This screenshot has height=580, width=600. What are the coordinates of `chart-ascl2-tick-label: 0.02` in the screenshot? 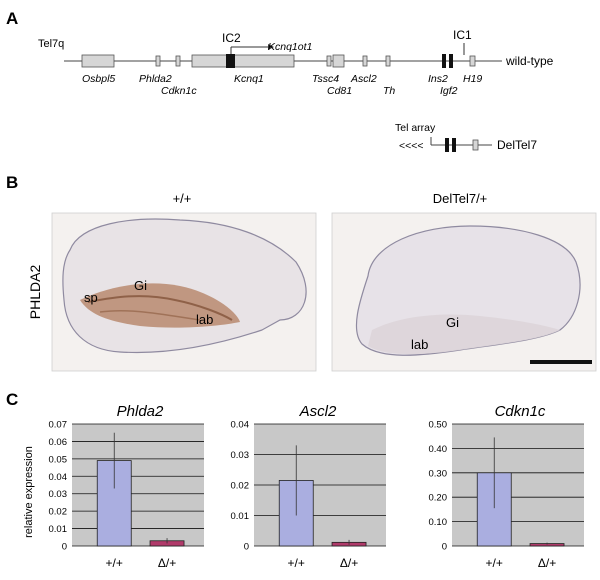 It's located at (240, 486).